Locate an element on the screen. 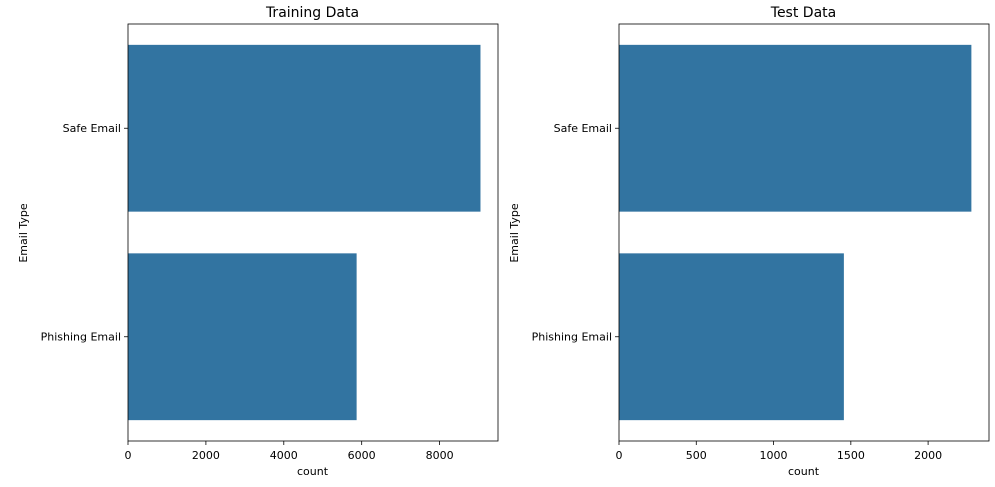 The height and width of the screenshot is (487, 995). training-y-tick-label: Safe Email is located at coordinates (92, 128).